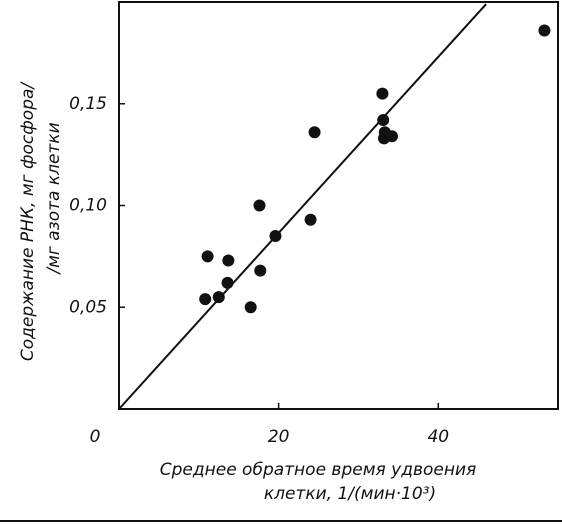  I want to click on x-tick-label: 40, so click(438, 437).